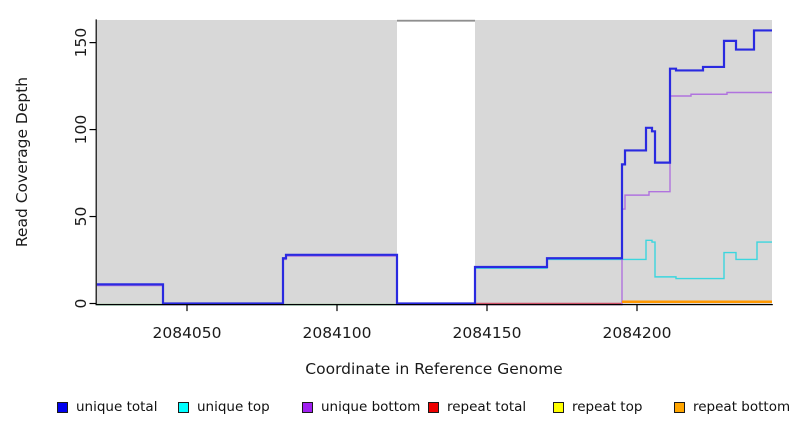 Image resolution: width=792 pixels, height=432 pixels. What do you see at coordinates (81, 130) in the screenshot?
I see `y-tick-label: 100` at bounding box center [81, 130].